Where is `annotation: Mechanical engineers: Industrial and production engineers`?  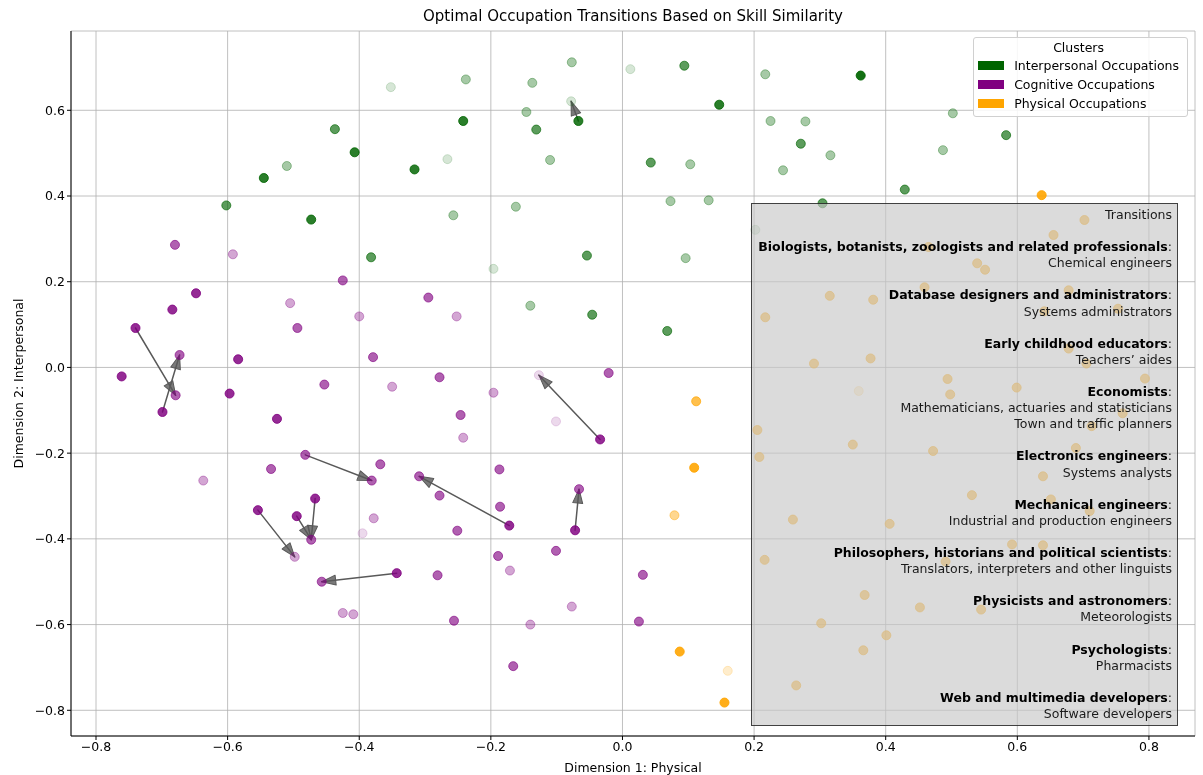
annotation: Mechanical engineers: Industrial and production engineers is located at coordinates (1059, 512).